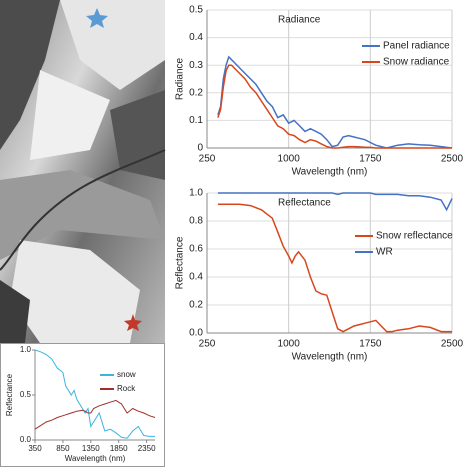 The width and height of the screenshot is (474, 467). Describe the element at coordinates (416, 46) in the screenshot. I see `legend-label: Panel radiance` at that location.